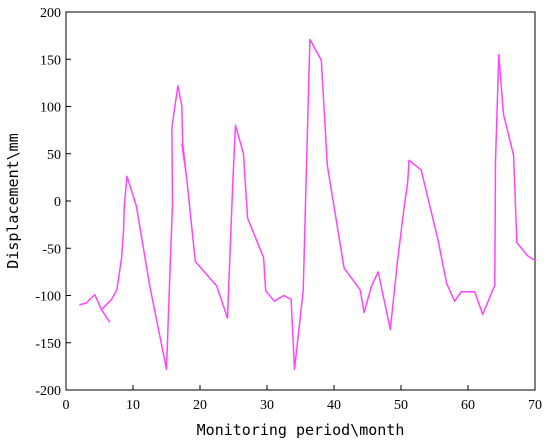 The height and width of the screenshot is (448, 550). What do you see at coordinates (50, 60) in the screenshot?
I see `y-tick-label: 150` at bounding box center [50, 60].